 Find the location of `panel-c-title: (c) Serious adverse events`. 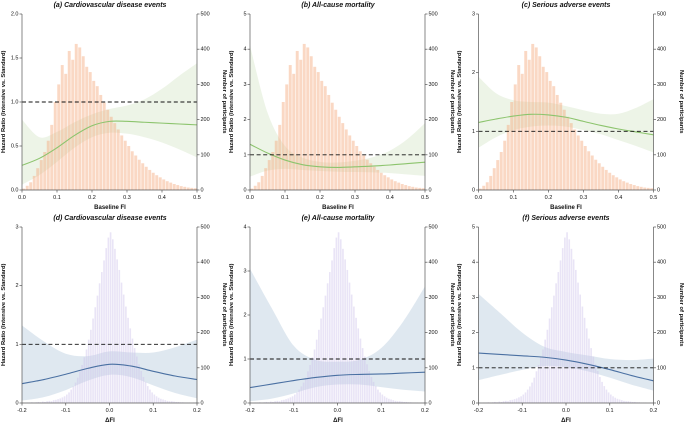

panel-c-title: (c) Serious adverse events is located at coordinates (566, 5).